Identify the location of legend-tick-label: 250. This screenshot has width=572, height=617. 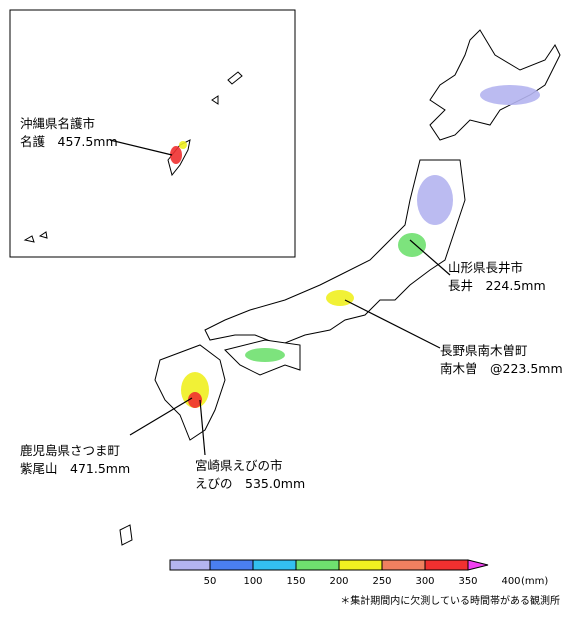
(381, 581).